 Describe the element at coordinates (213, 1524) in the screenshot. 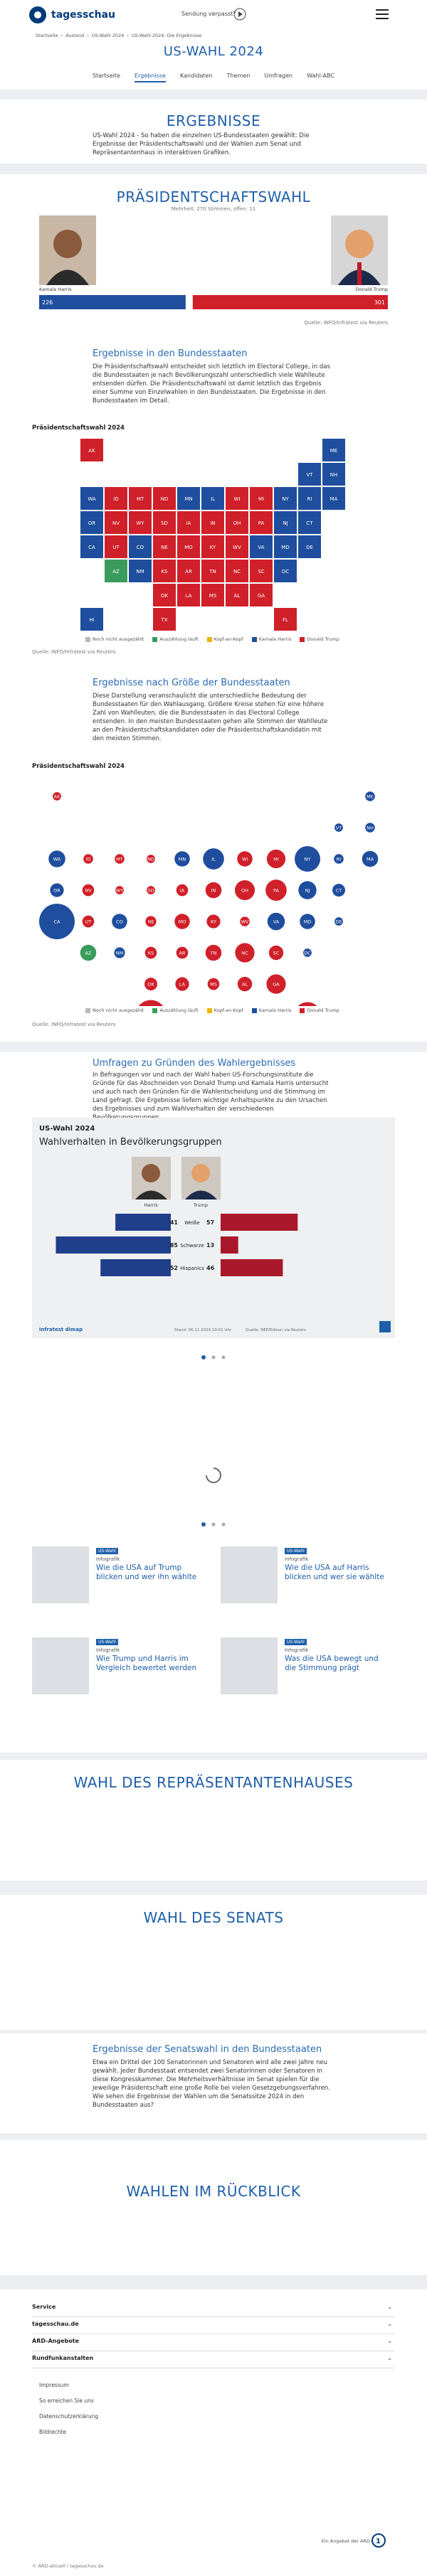

I see `carousel-dots` at that location.